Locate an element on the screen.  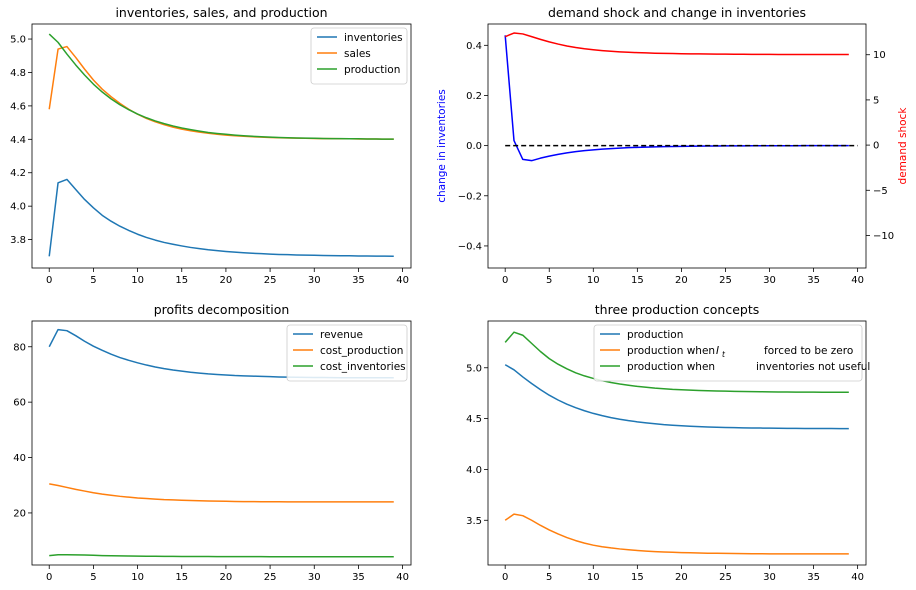
y-tick-label: 4.6 is located at coordinates (18, 106).